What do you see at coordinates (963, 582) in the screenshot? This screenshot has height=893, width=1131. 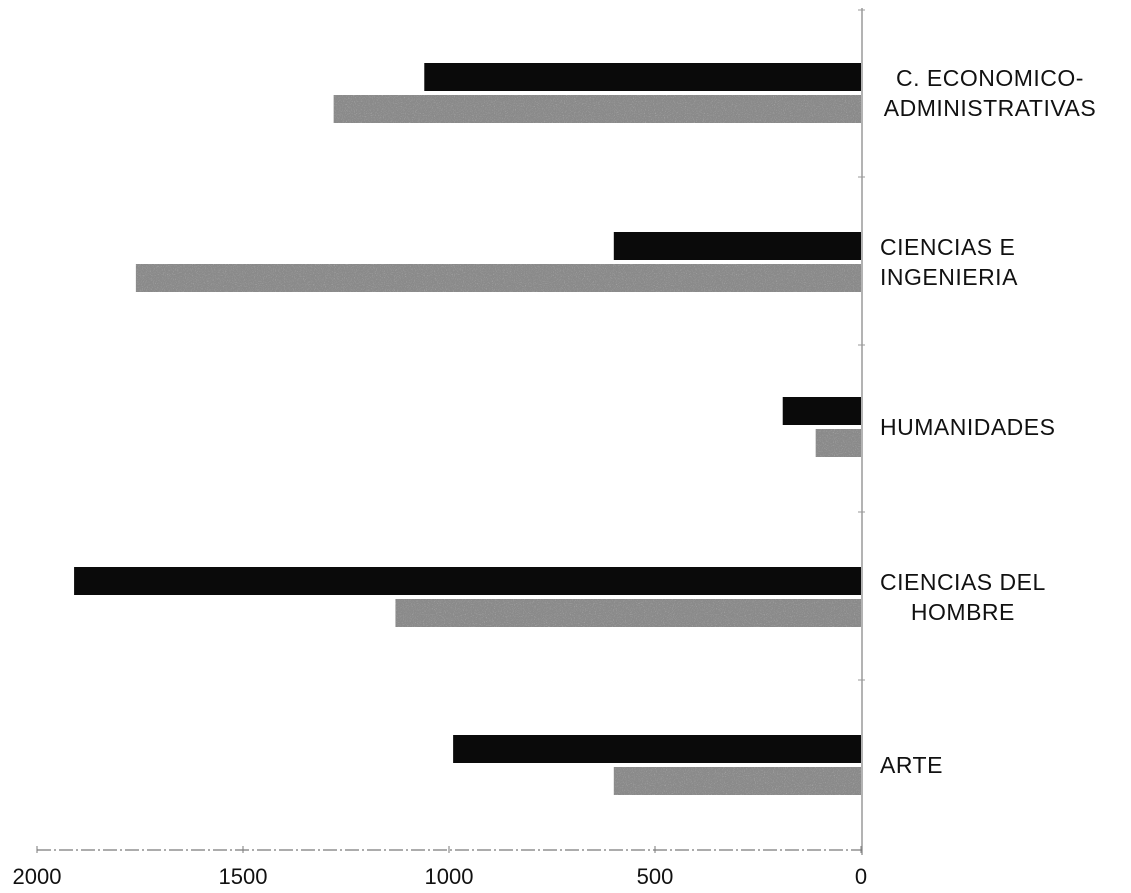 I see `category-label-4-line-1: CIENCIAS DEL` at bounding box center [963, 582].